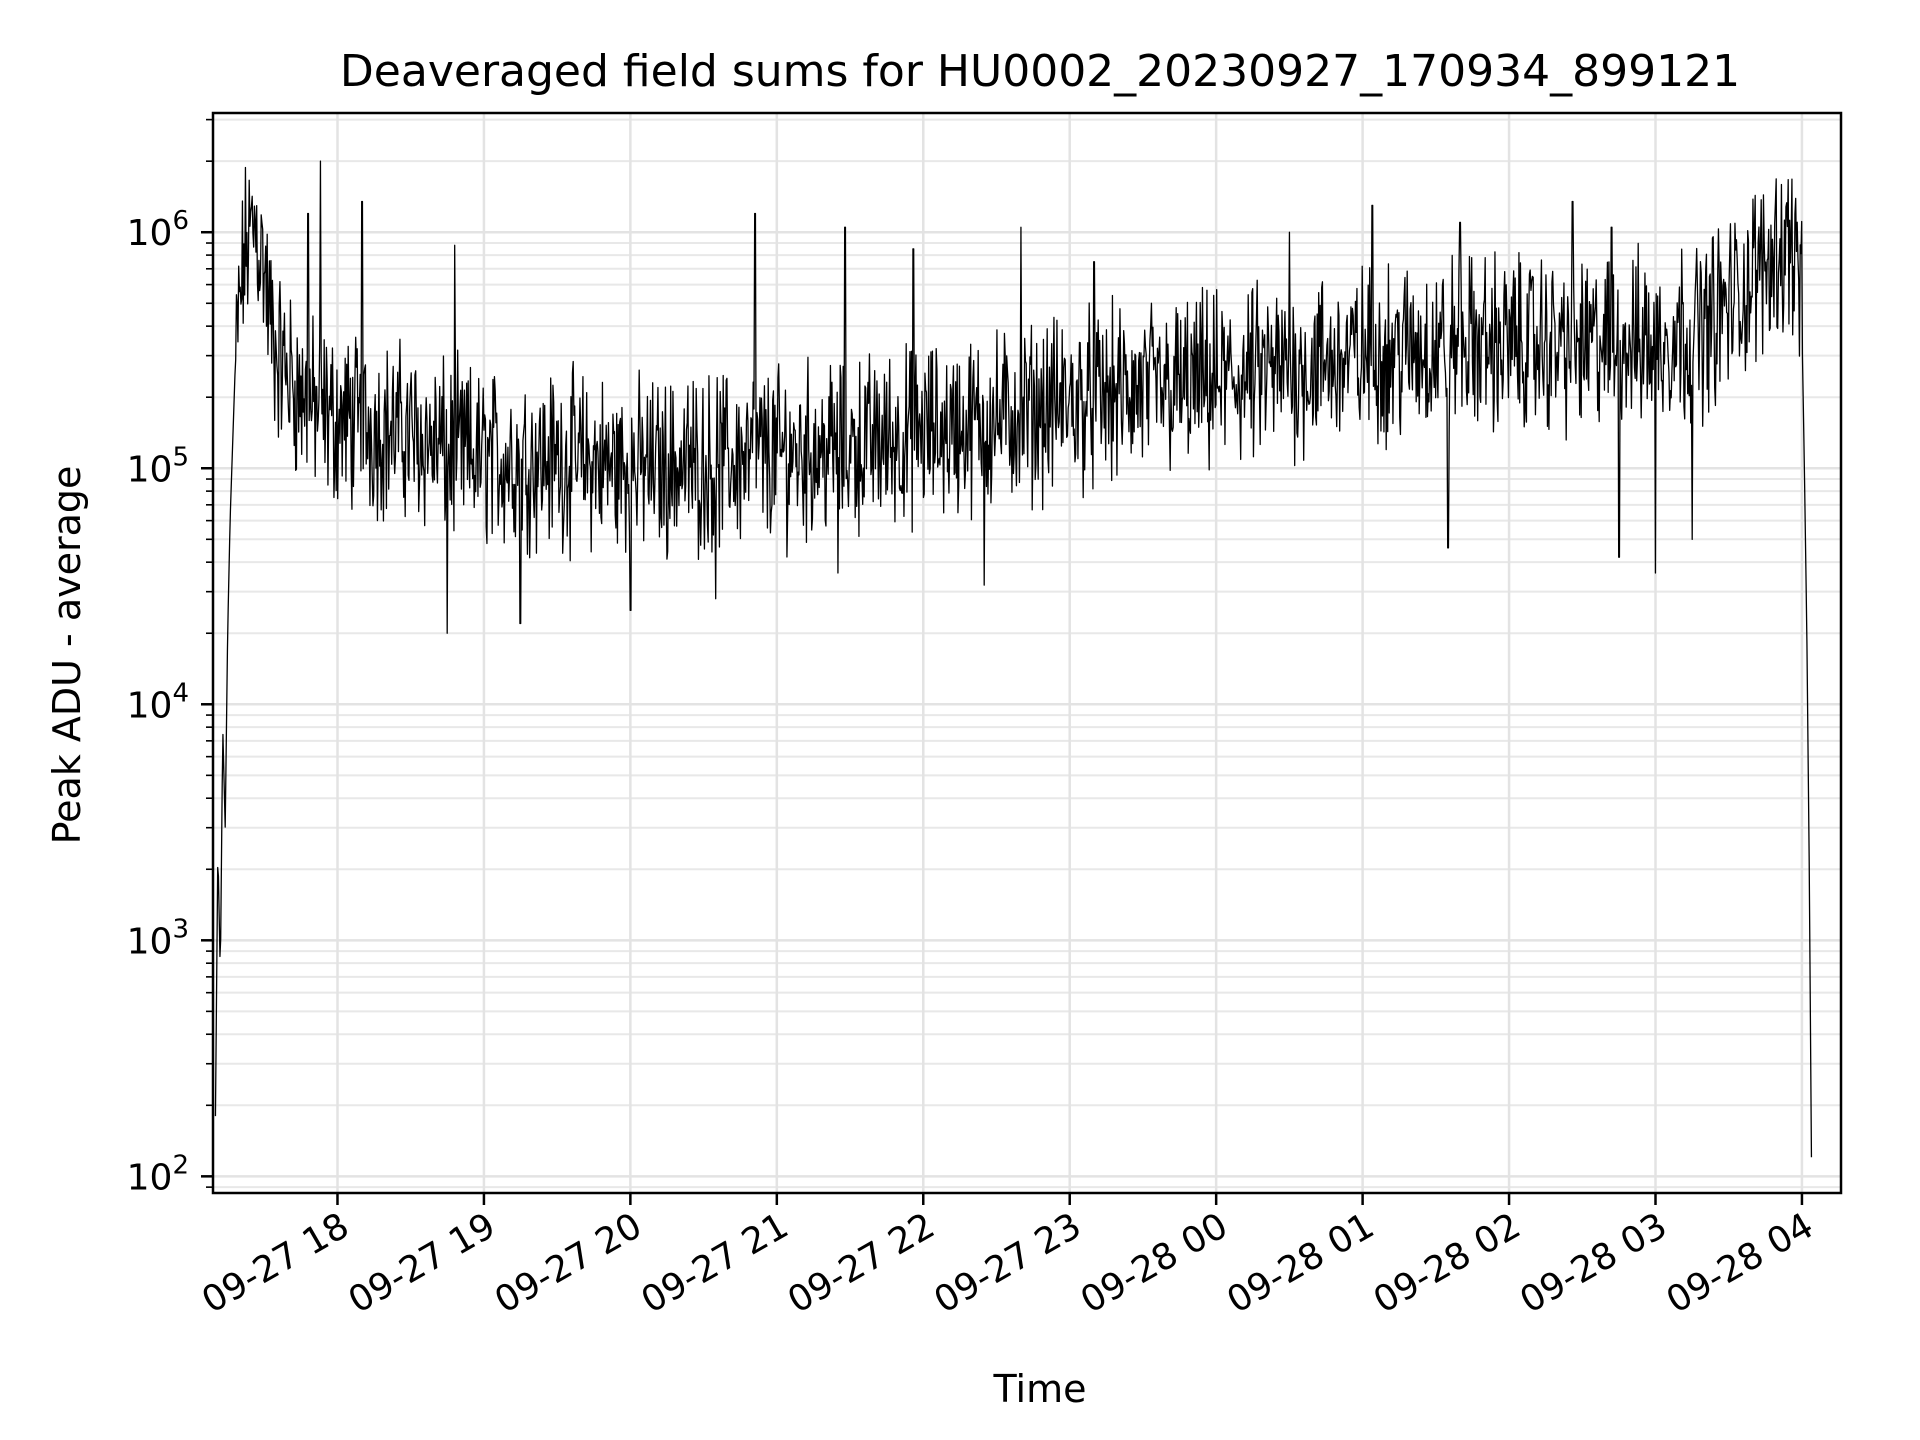 The width and height of the screenshot is (1920, 1440). Describe the element at coordinates (158, 230) in the screenshot. I see `y-tick-label: 10⁶` at that location.